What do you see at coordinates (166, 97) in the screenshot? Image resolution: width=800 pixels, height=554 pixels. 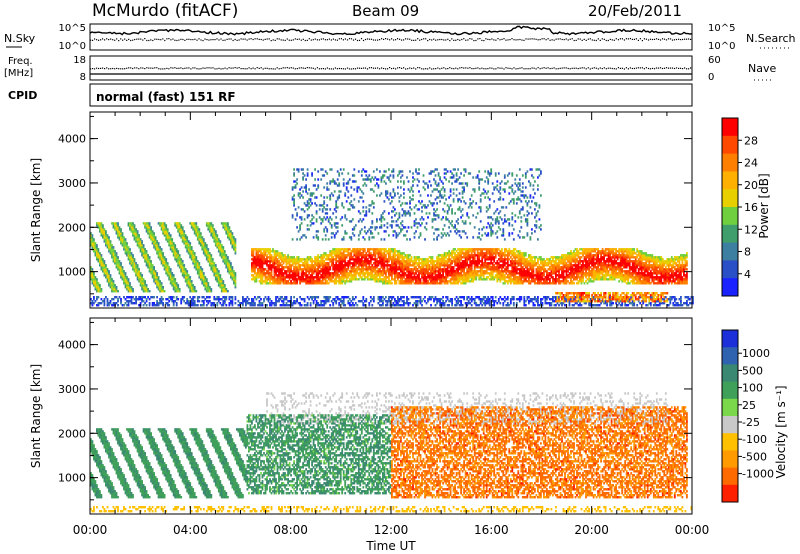 I see `cpid-text: normal (fast) 151 RF` at bounding box center [166, 97].